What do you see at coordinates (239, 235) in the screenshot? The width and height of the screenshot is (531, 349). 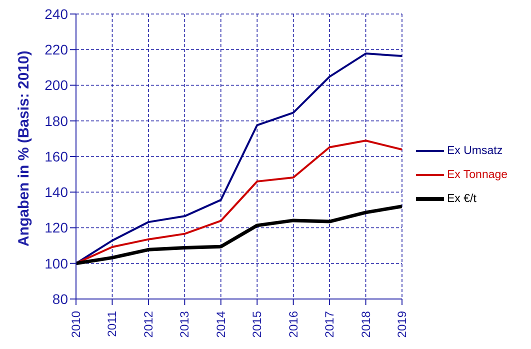 I see `line-series` at bounding box center [239, 235].